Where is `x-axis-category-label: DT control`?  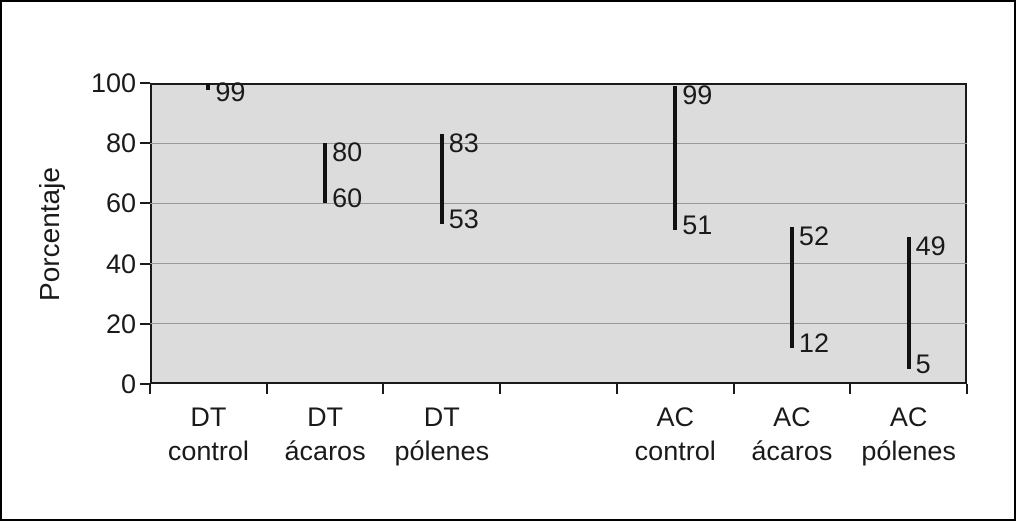 x-axis-category-label: DT control is located at coordinates (208, 434).